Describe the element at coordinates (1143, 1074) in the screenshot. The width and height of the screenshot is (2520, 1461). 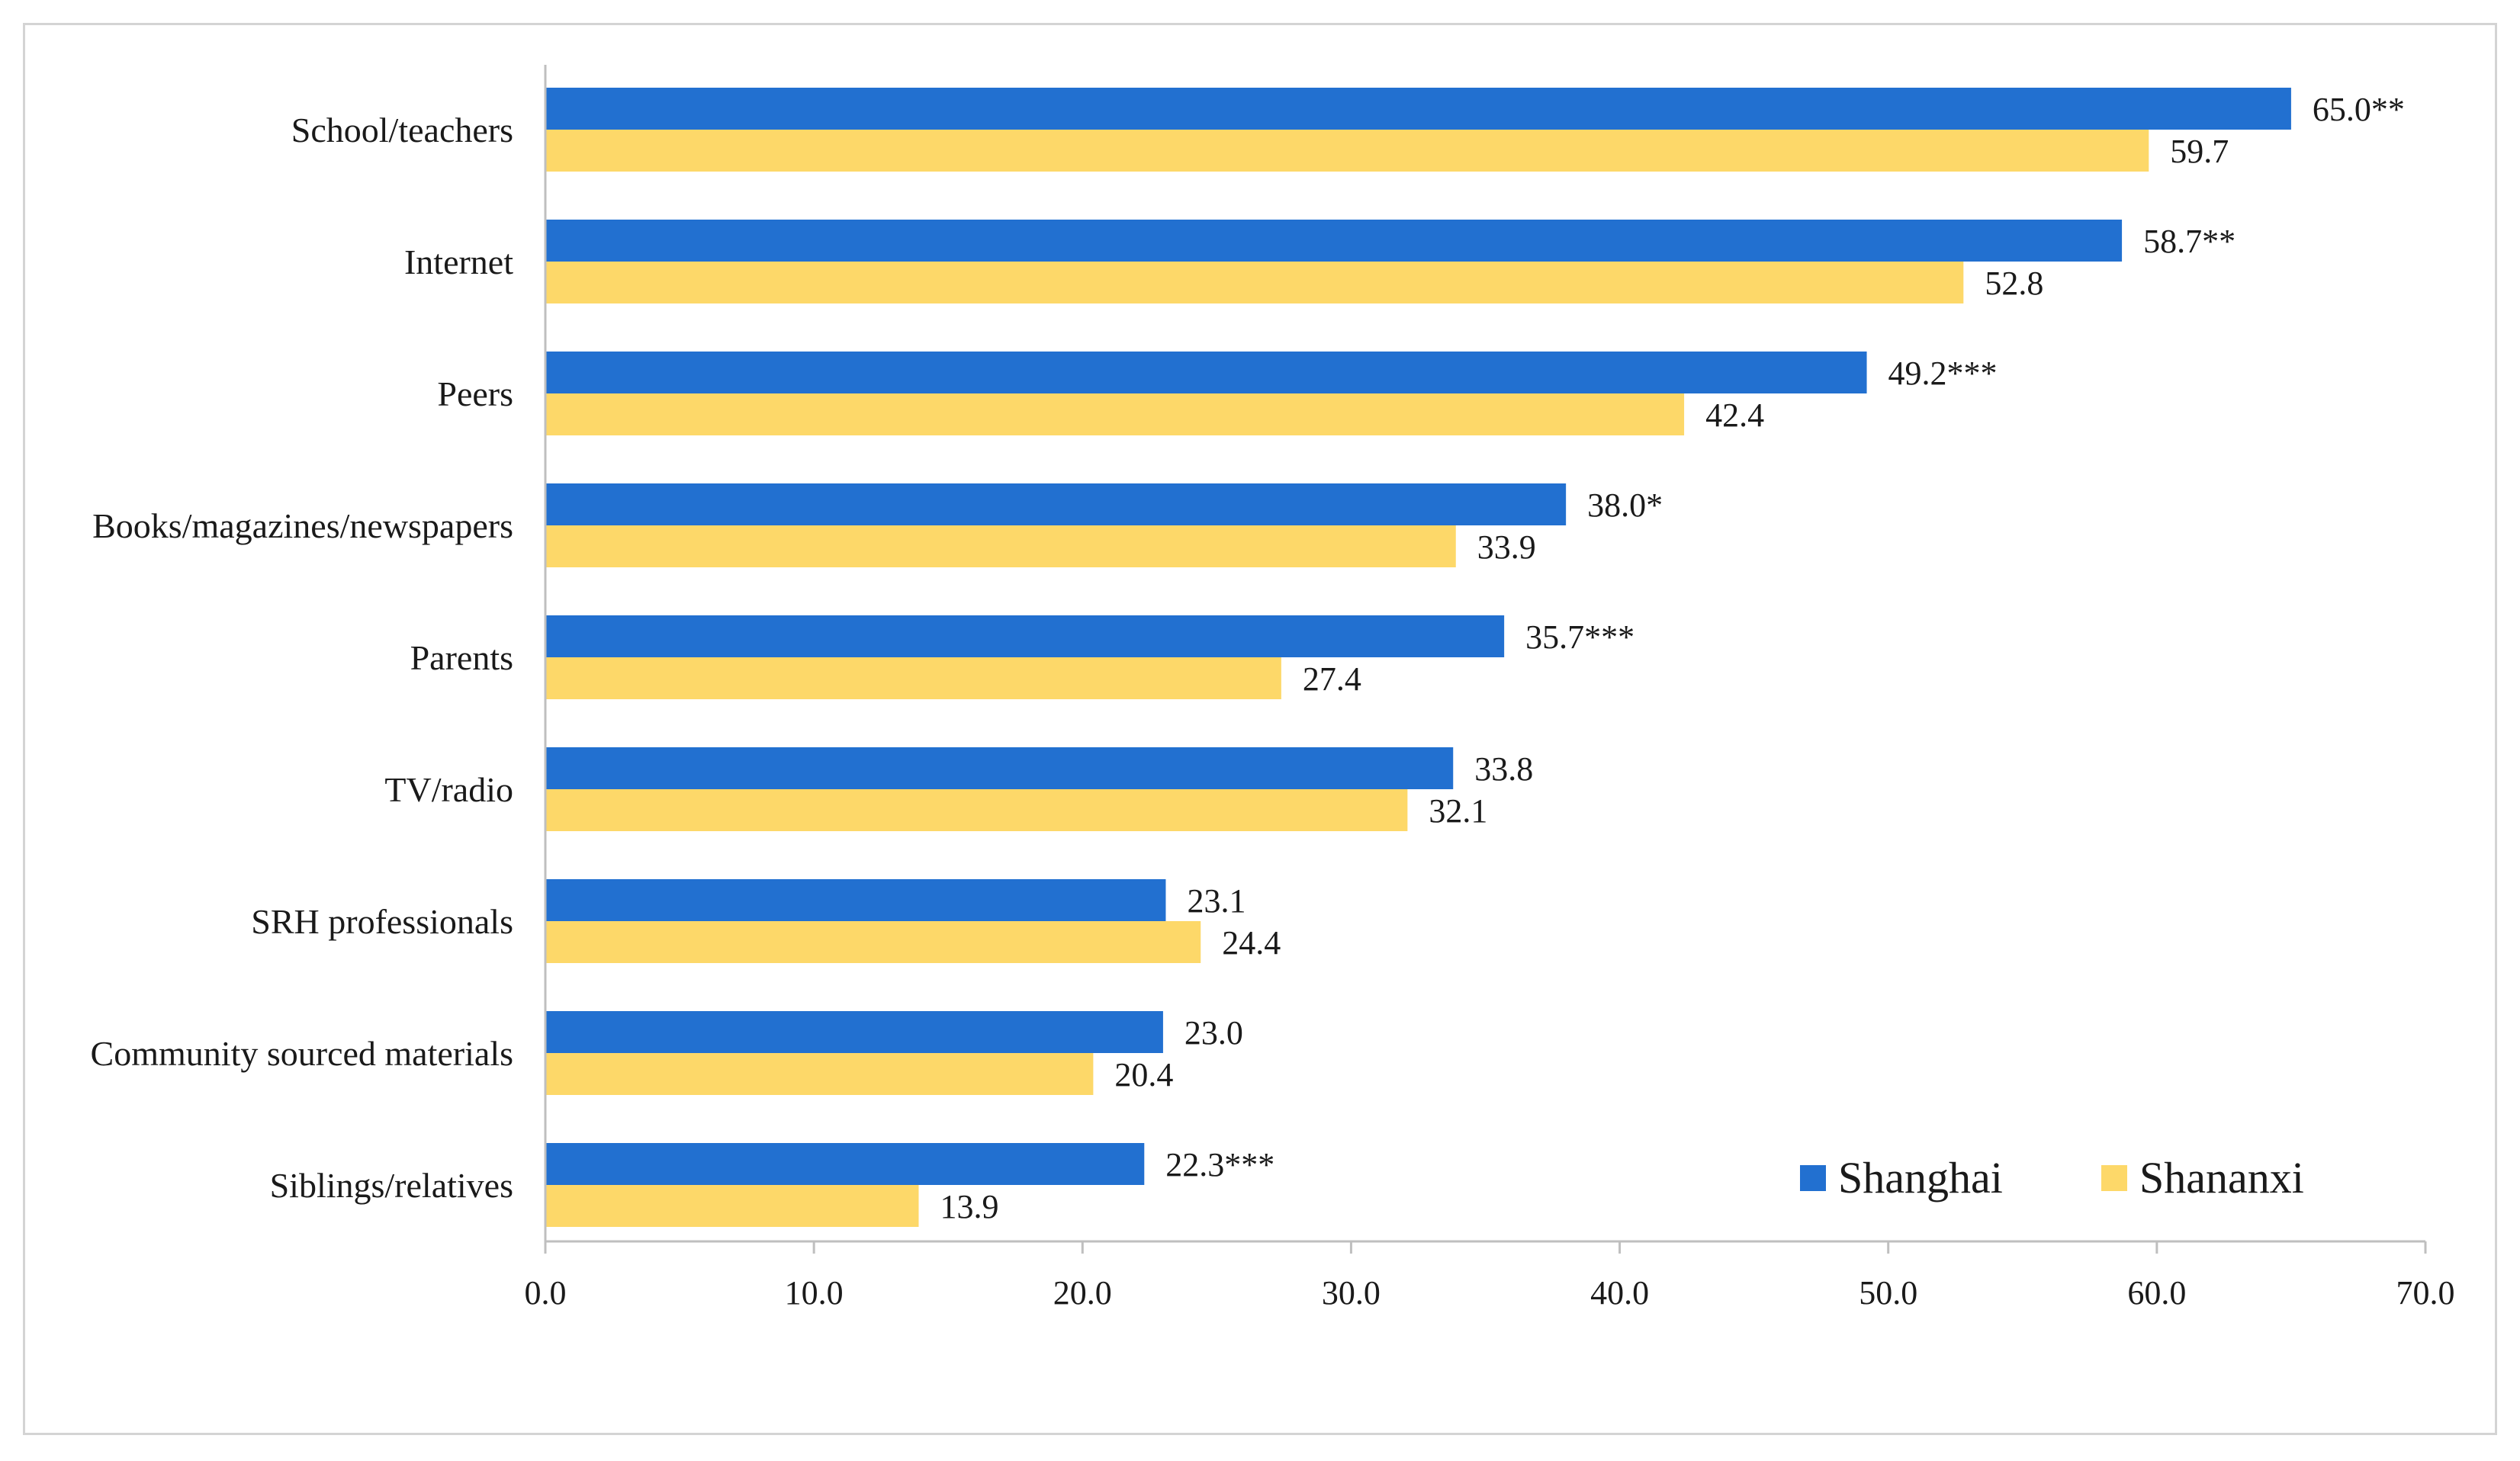
I see `data-label: 20.4` at that location.